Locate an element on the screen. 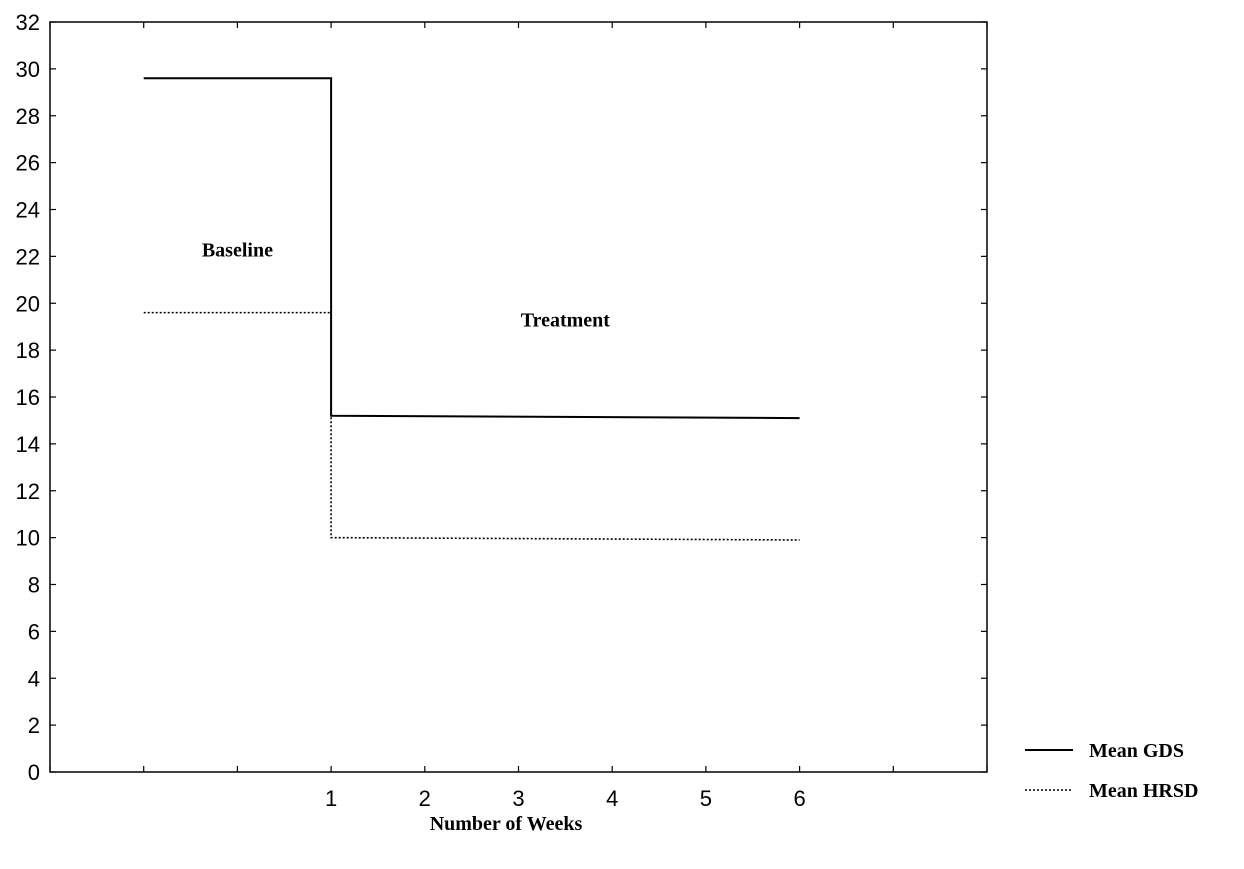 This screenshot has height=869, width=1244. y-tick-label: 32 is located at coordinates (28, 22).